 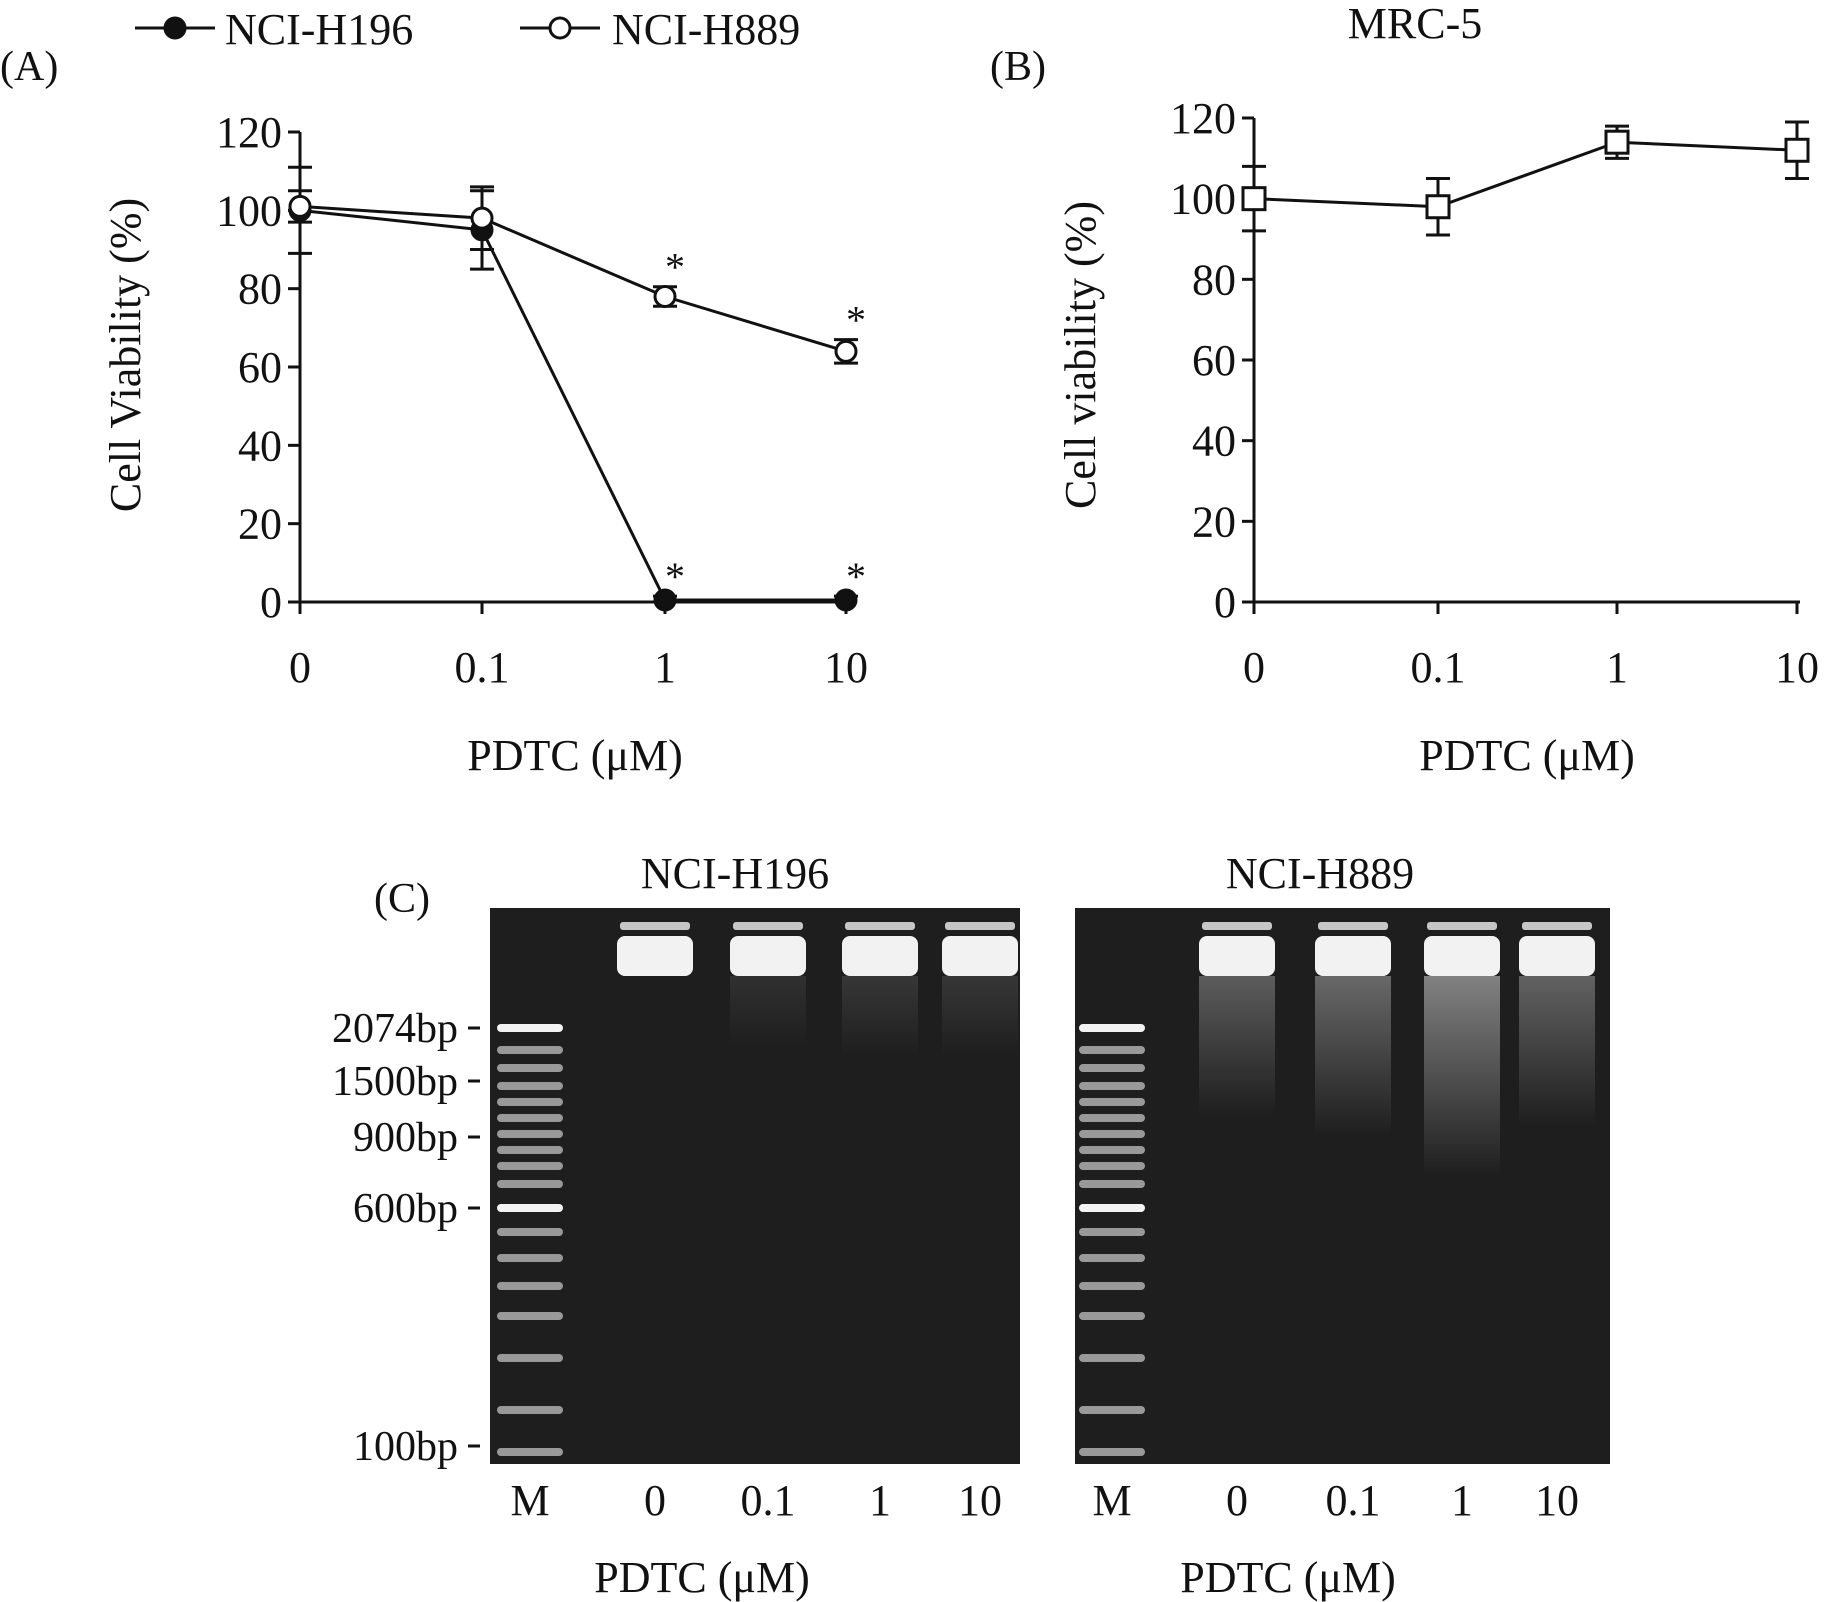 I want to click on legend-label-h889: NCI-H889, so click(x=706, y=29).